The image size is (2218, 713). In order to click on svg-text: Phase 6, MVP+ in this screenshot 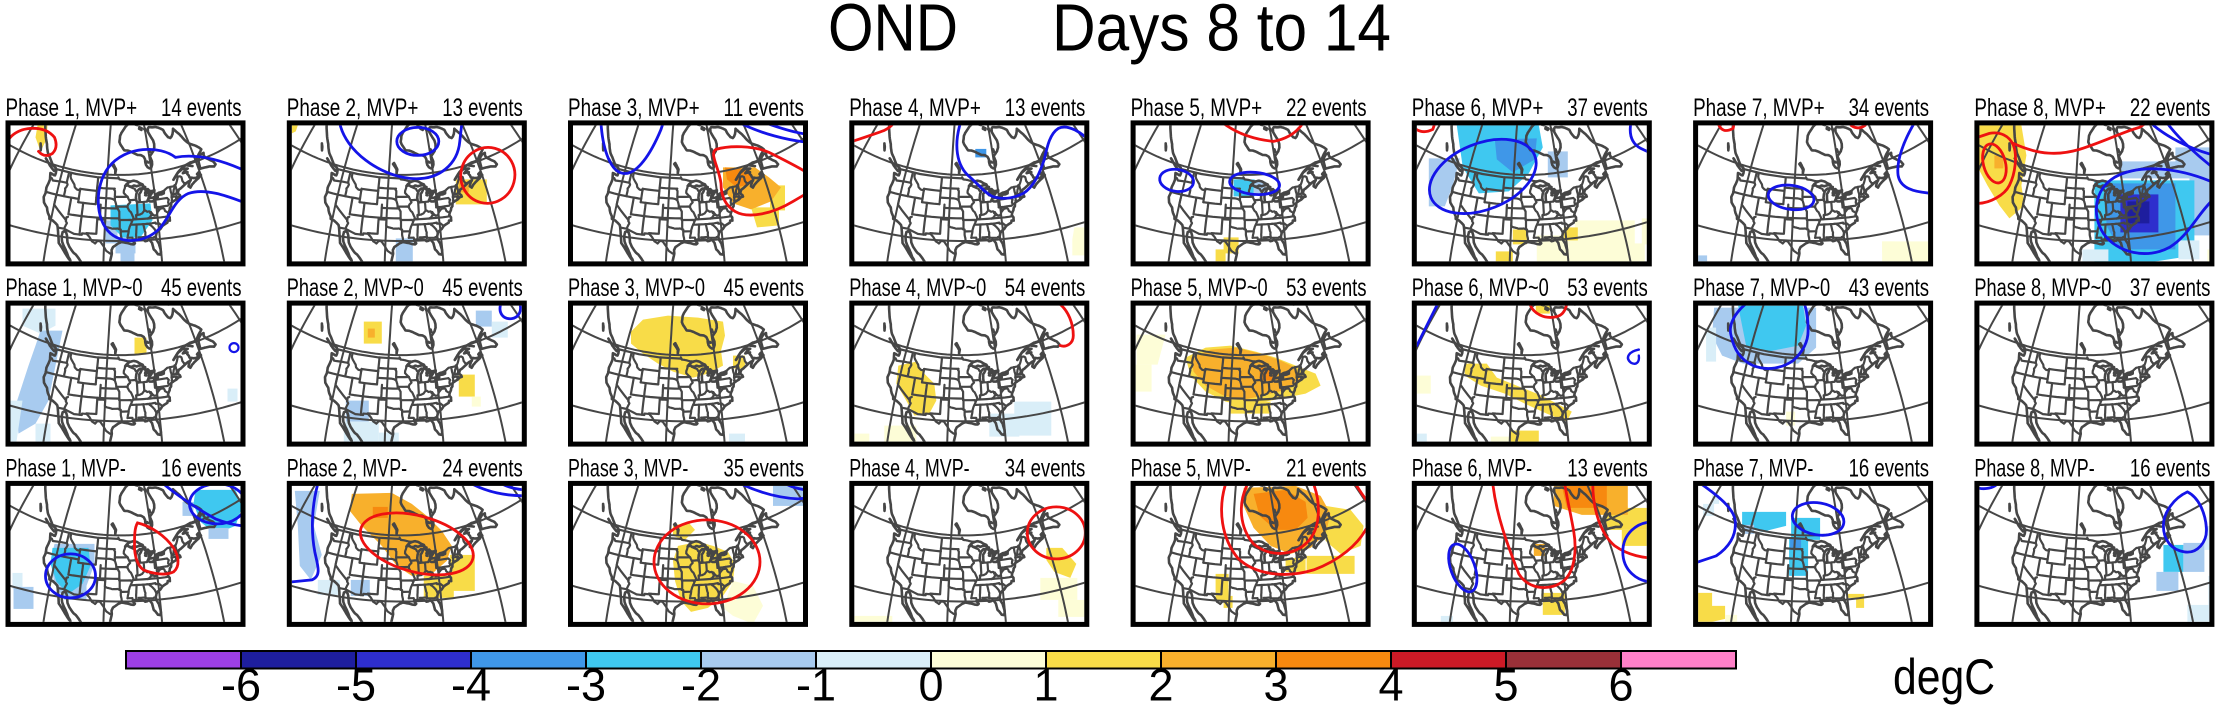, I will do `click(1478, 108)`.